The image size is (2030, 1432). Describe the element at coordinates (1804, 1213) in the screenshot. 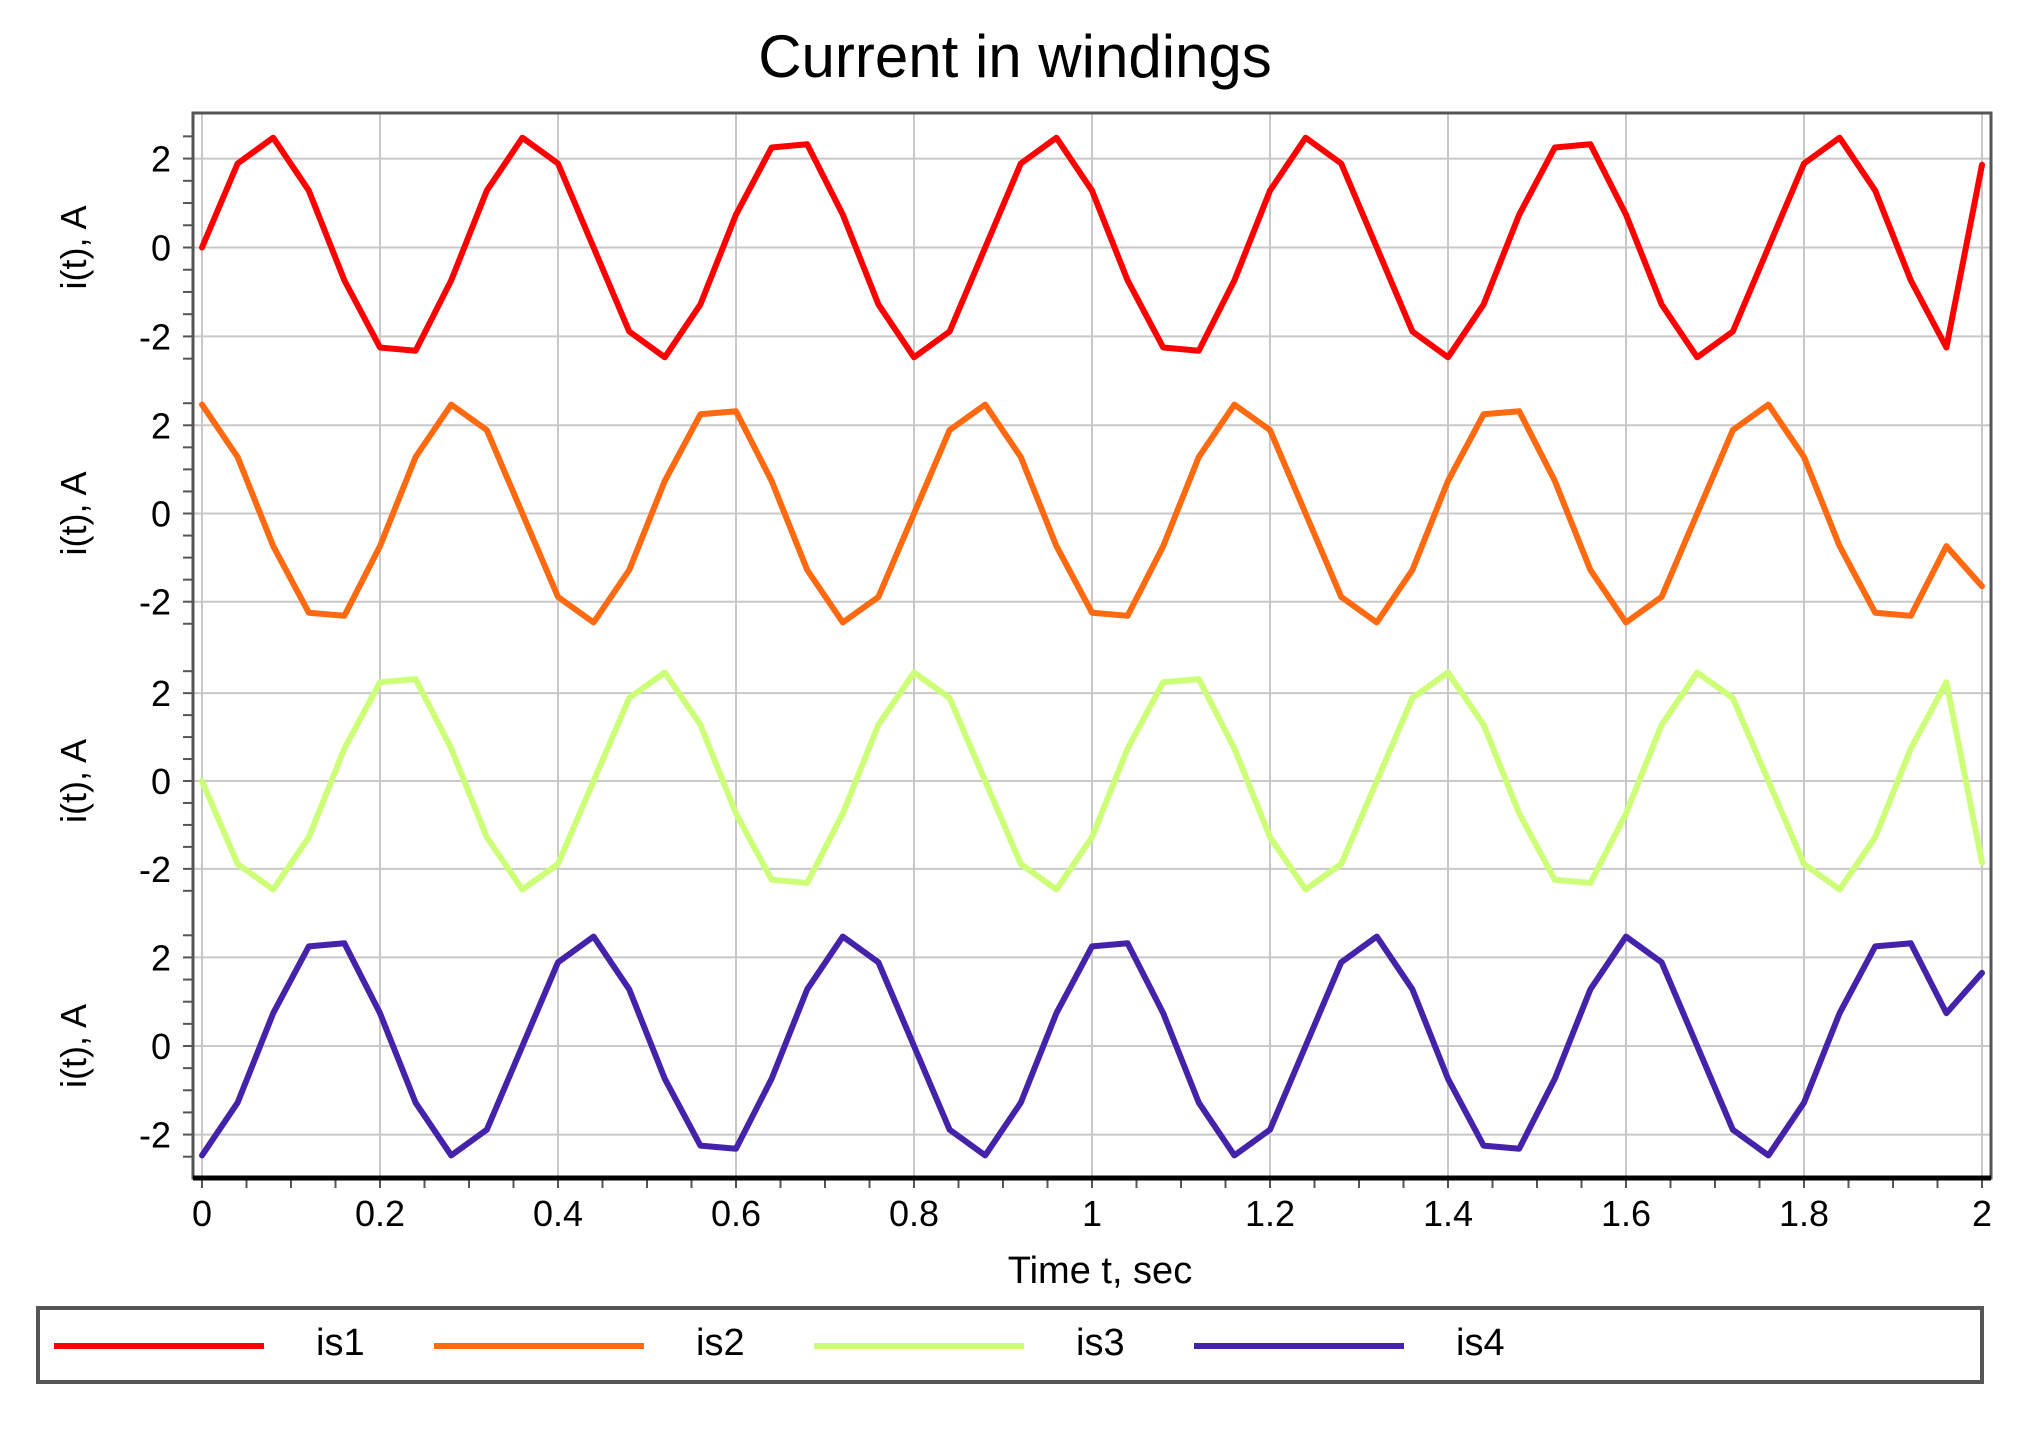

I see `x-tick-label: 1.8` at that location.